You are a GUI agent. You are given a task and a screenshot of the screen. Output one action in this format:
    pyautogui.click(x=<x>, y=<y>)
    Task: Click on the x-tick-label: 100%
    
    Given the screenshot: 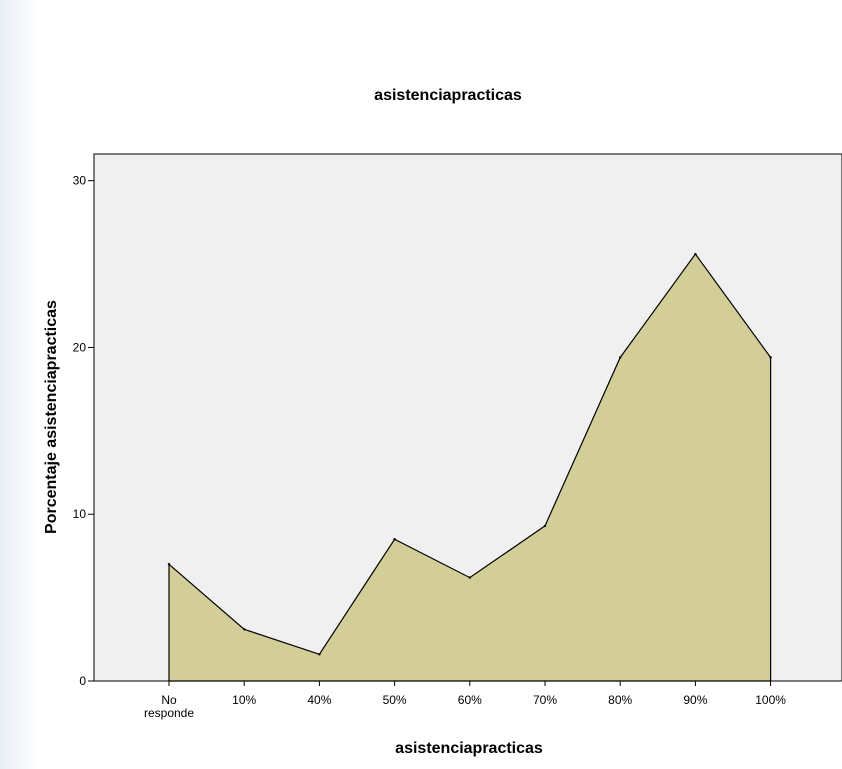 What is the action you would take?
    pyautogui.click(x=770, y=700)
    